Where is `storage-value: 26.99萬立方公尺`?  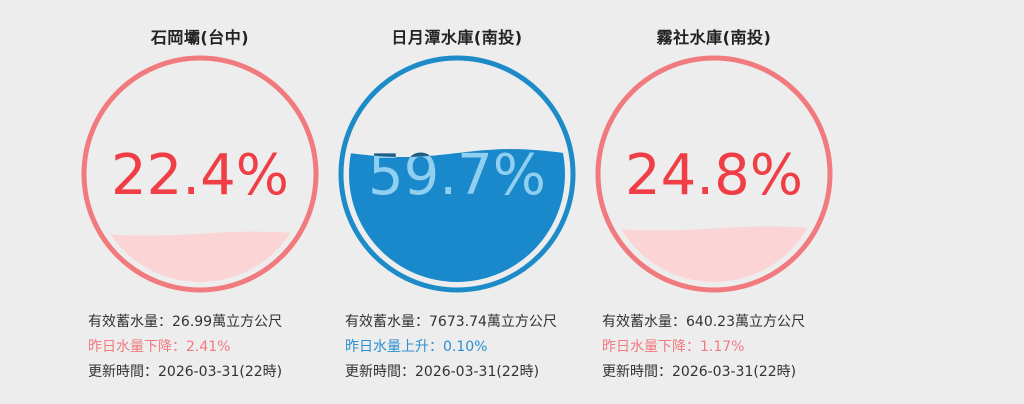
storage-value: 26.99萬立方公尺 is located at coordinates (227, 322).